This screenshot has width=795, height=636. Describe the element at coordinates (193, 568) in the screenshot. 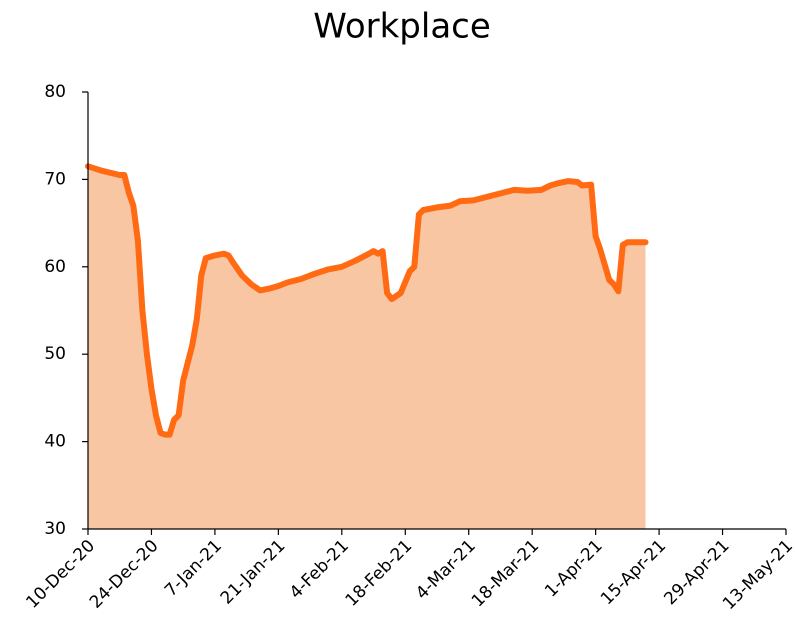

I see `x-tick-label: 7-Jan-21` at that location.